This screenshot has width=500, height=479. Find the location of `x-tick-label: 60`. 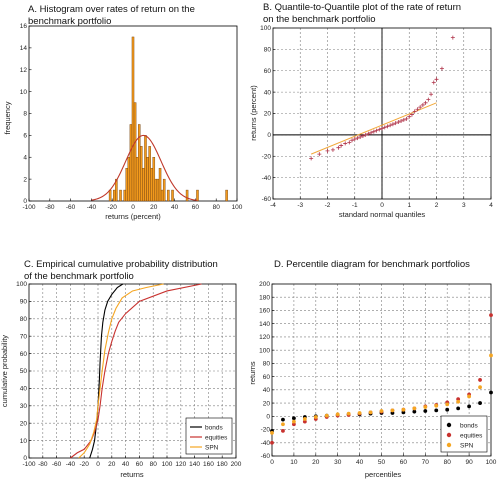

x-tick-label: 60 is located at coordinates (140, 464).